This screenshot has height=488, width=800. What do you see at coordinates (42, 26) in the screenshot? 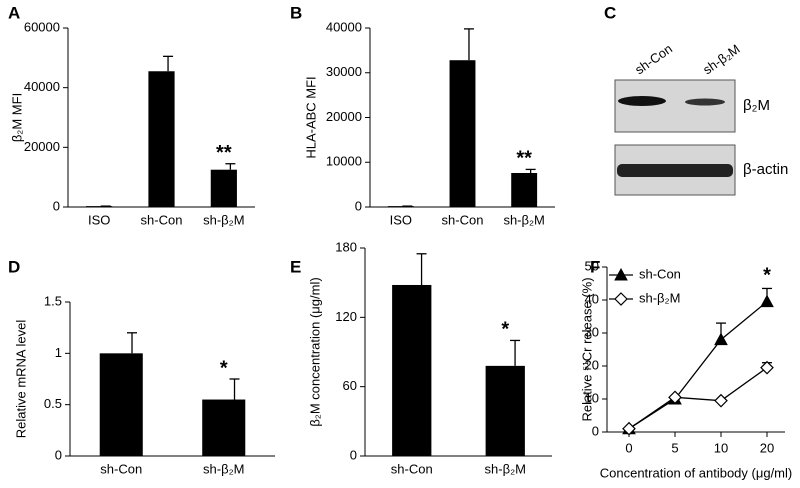
I see `y-tick-label: 60000` at bounding box center [42, 26].